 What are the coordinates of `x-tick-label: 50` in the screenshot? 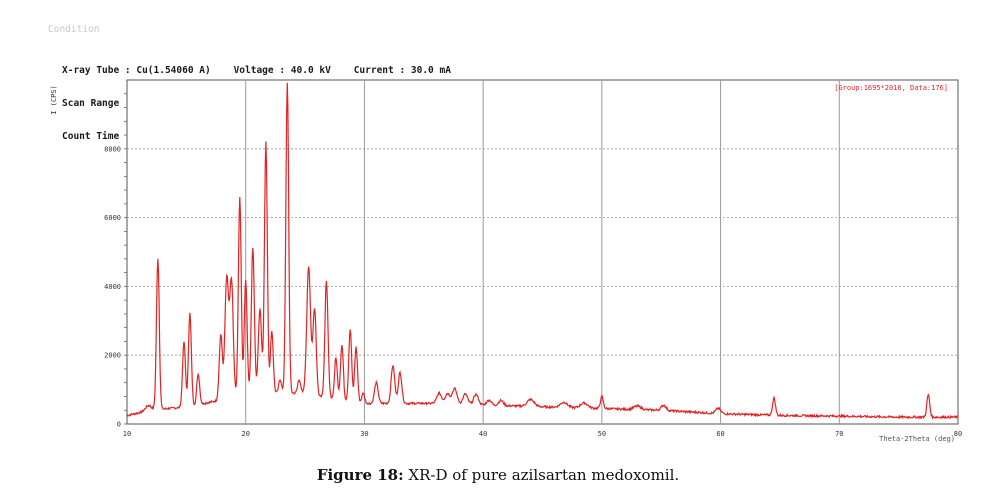 It's located at (602, 434).